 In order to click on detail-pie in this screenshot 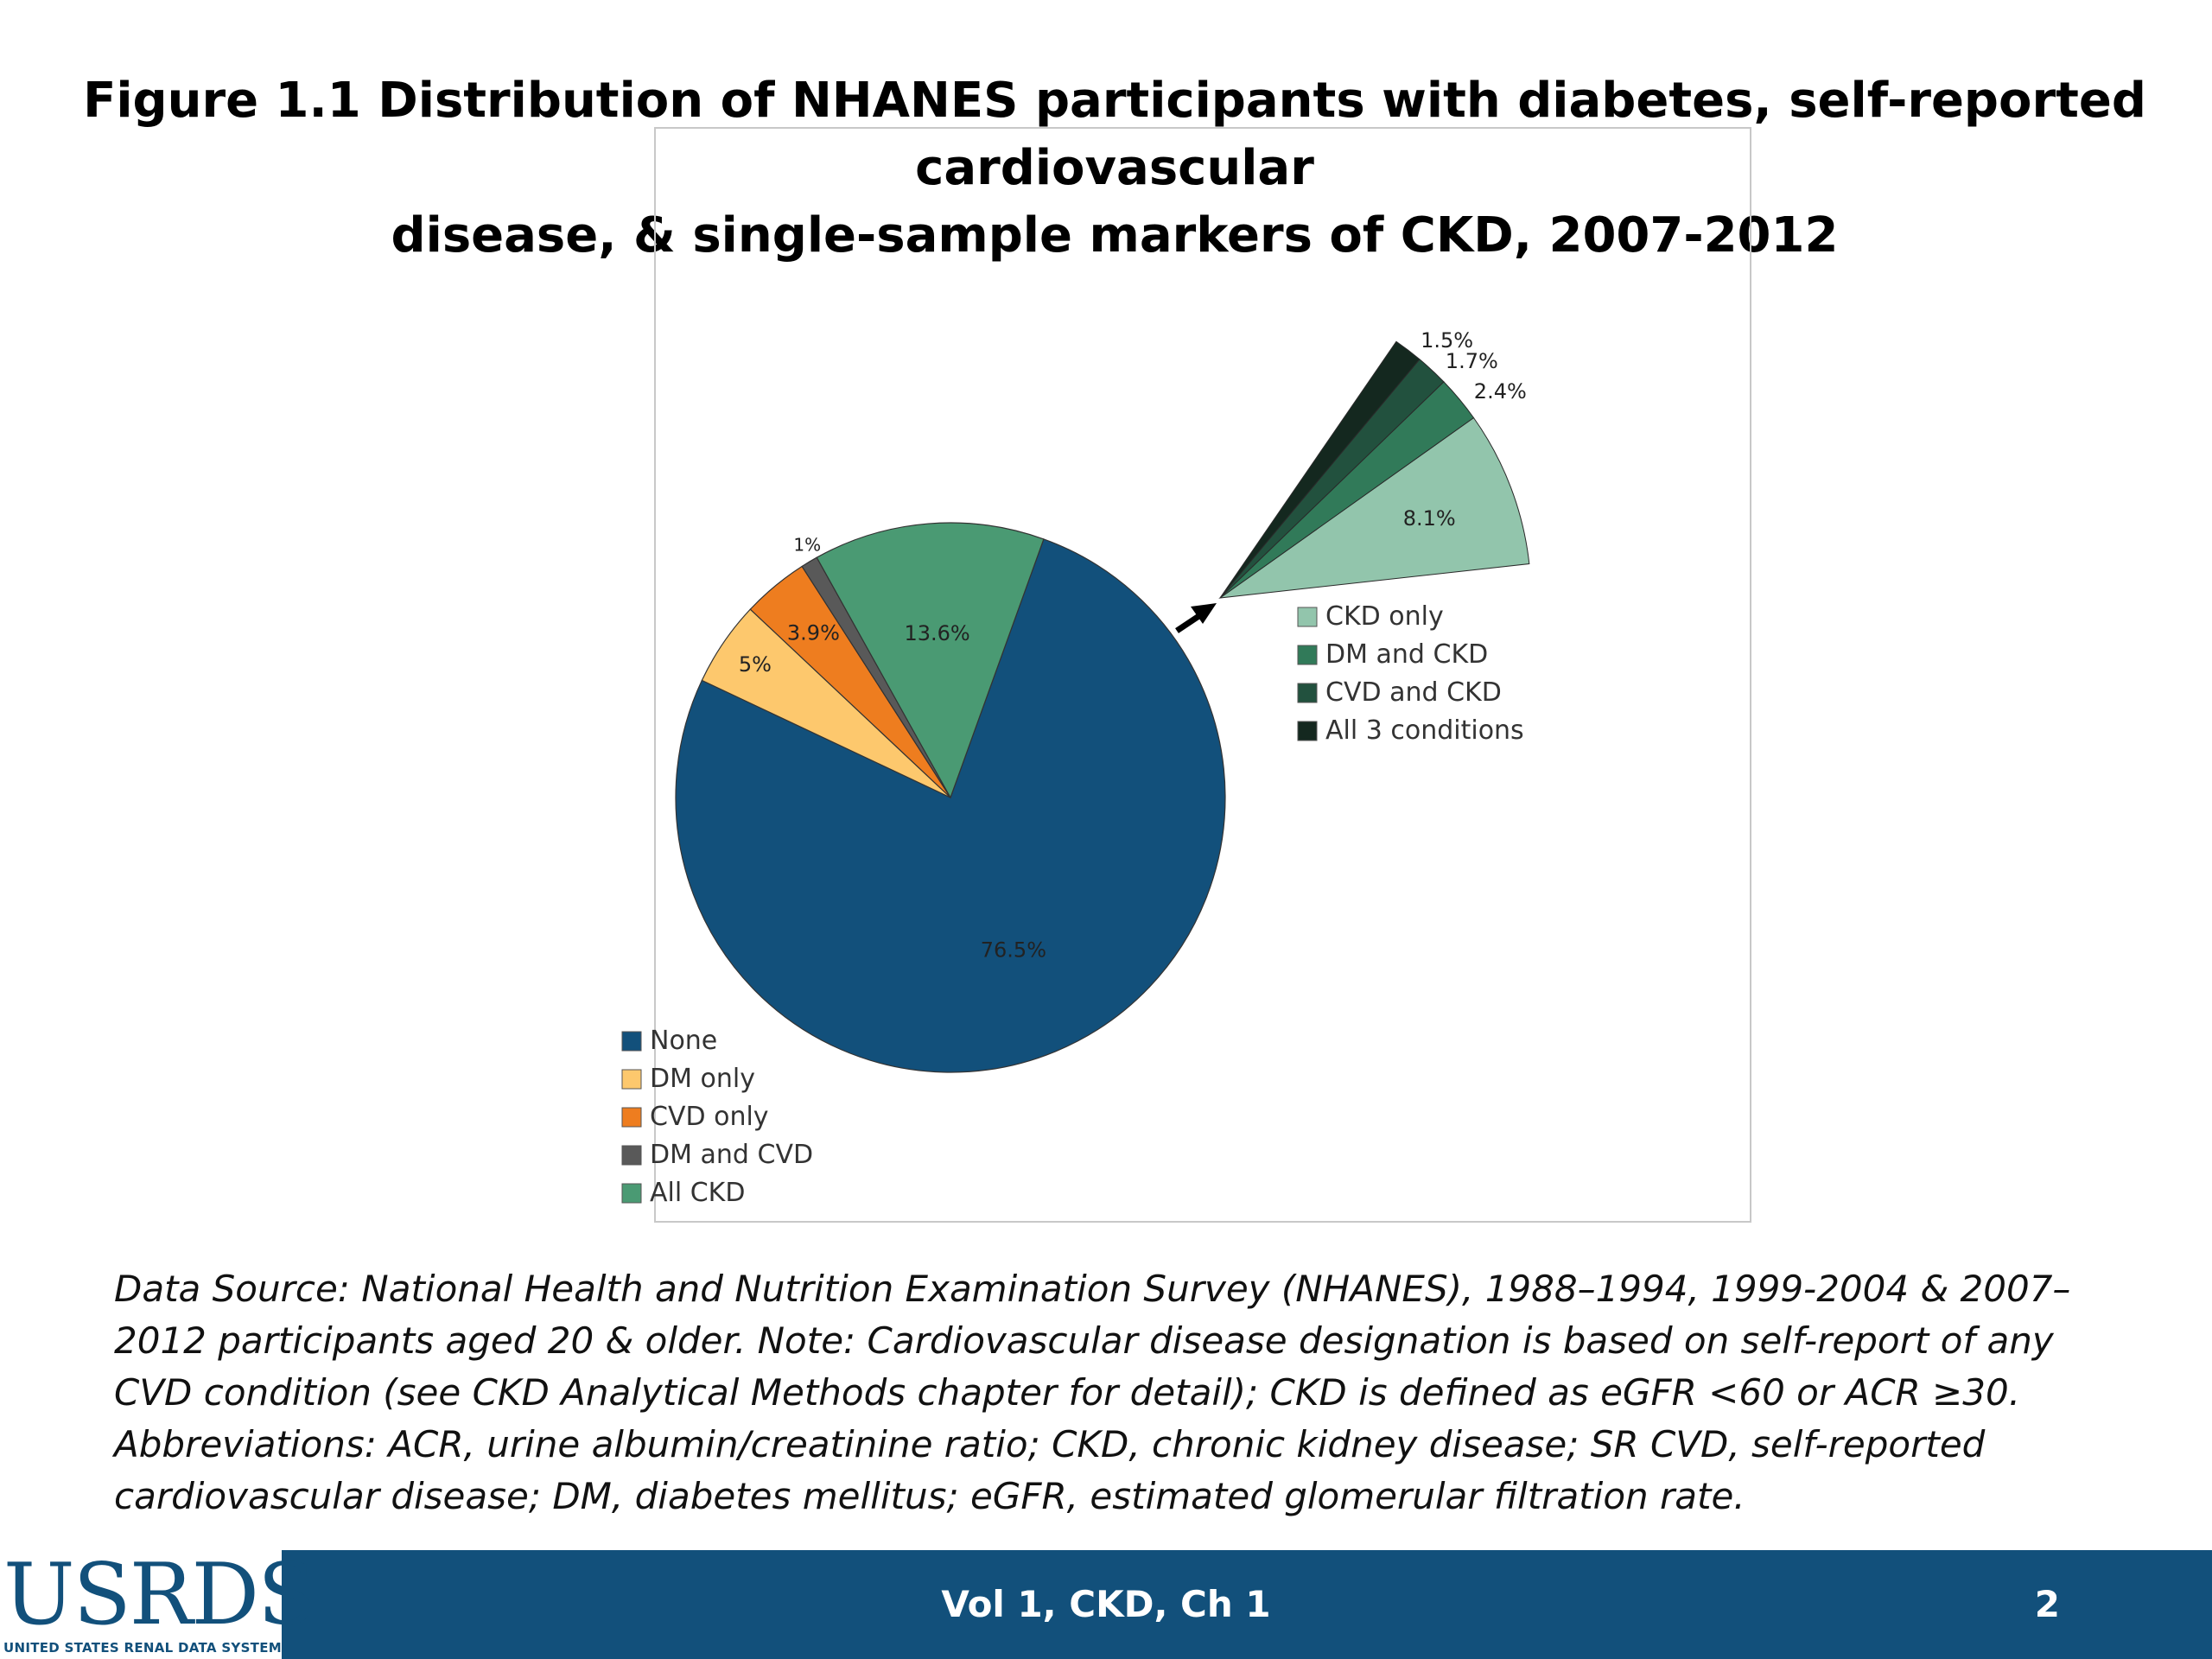, I will do `click(1374, 469)`.